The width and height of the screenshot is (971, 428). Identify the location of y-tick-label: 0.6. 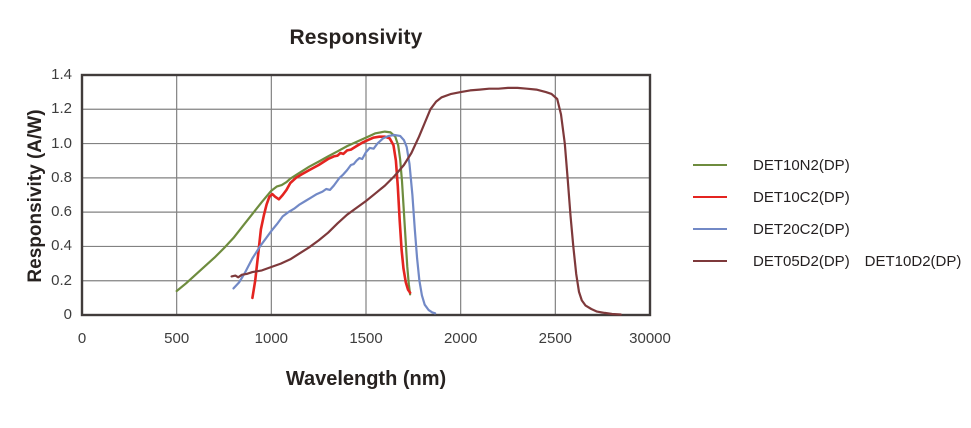
(61, 212).